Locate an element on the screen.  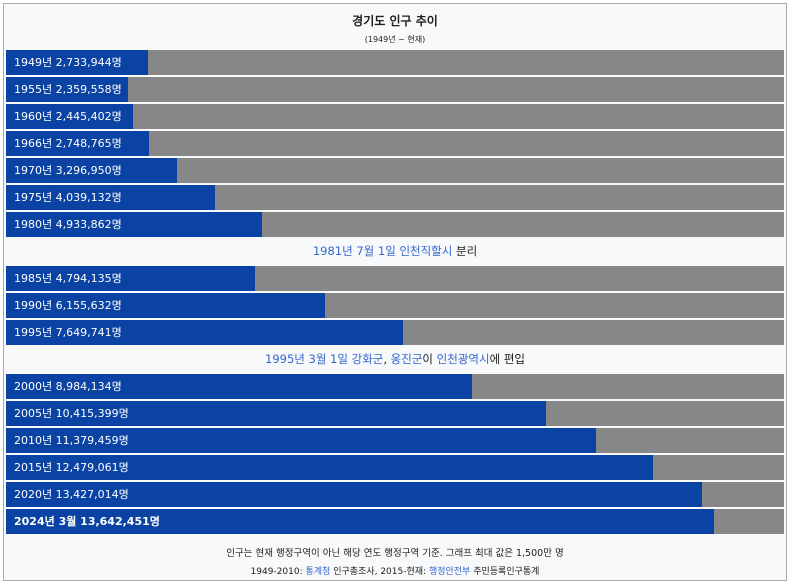
bar-label: 1966년 2,748,765명 is located at coordinates (68, 143).